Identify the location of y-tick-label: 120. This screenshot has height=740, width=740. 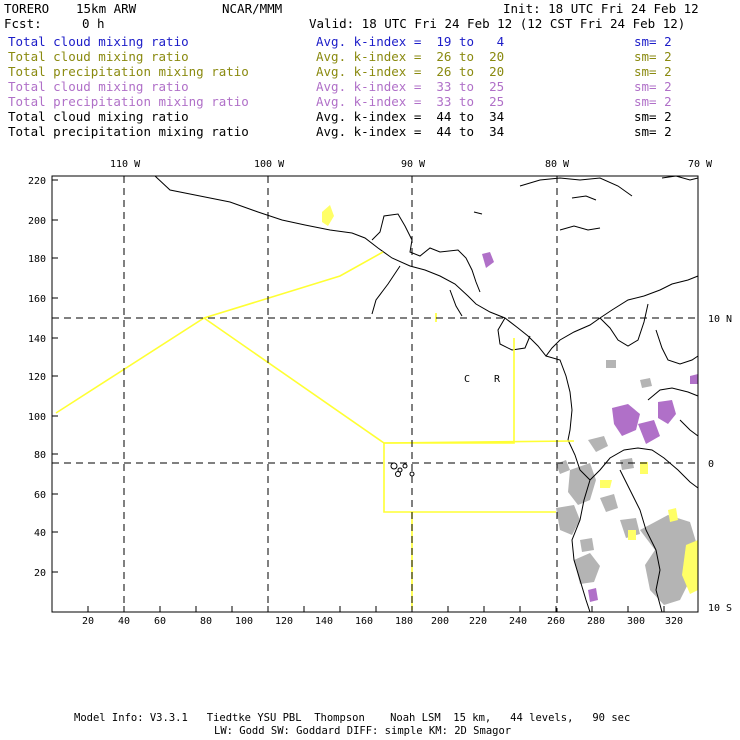
(37, 377).